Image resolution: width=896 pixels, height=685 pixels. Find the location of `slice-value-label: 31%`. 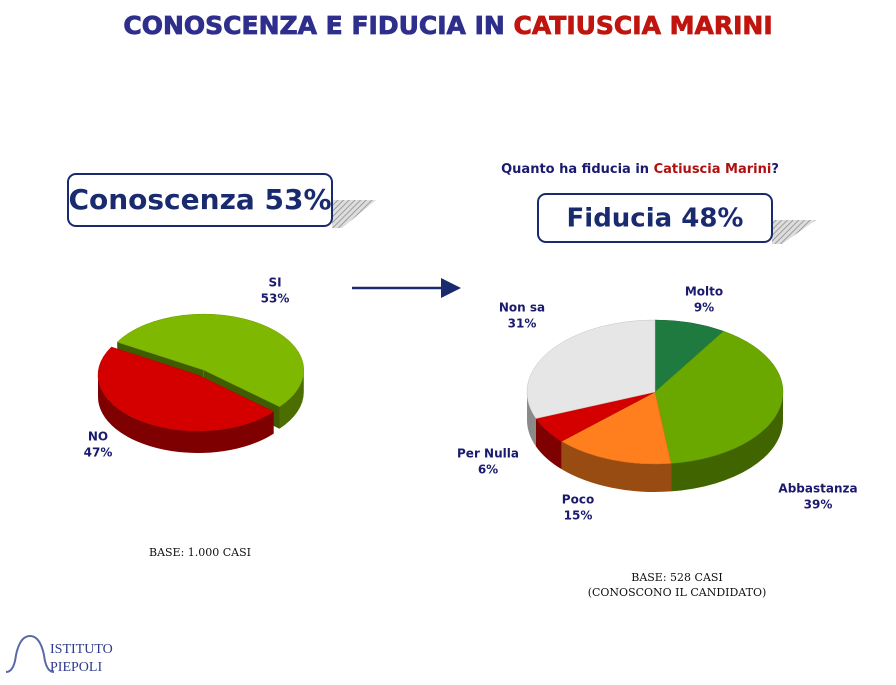

slice-value-label: 31% is located at coordinates (522, 324).